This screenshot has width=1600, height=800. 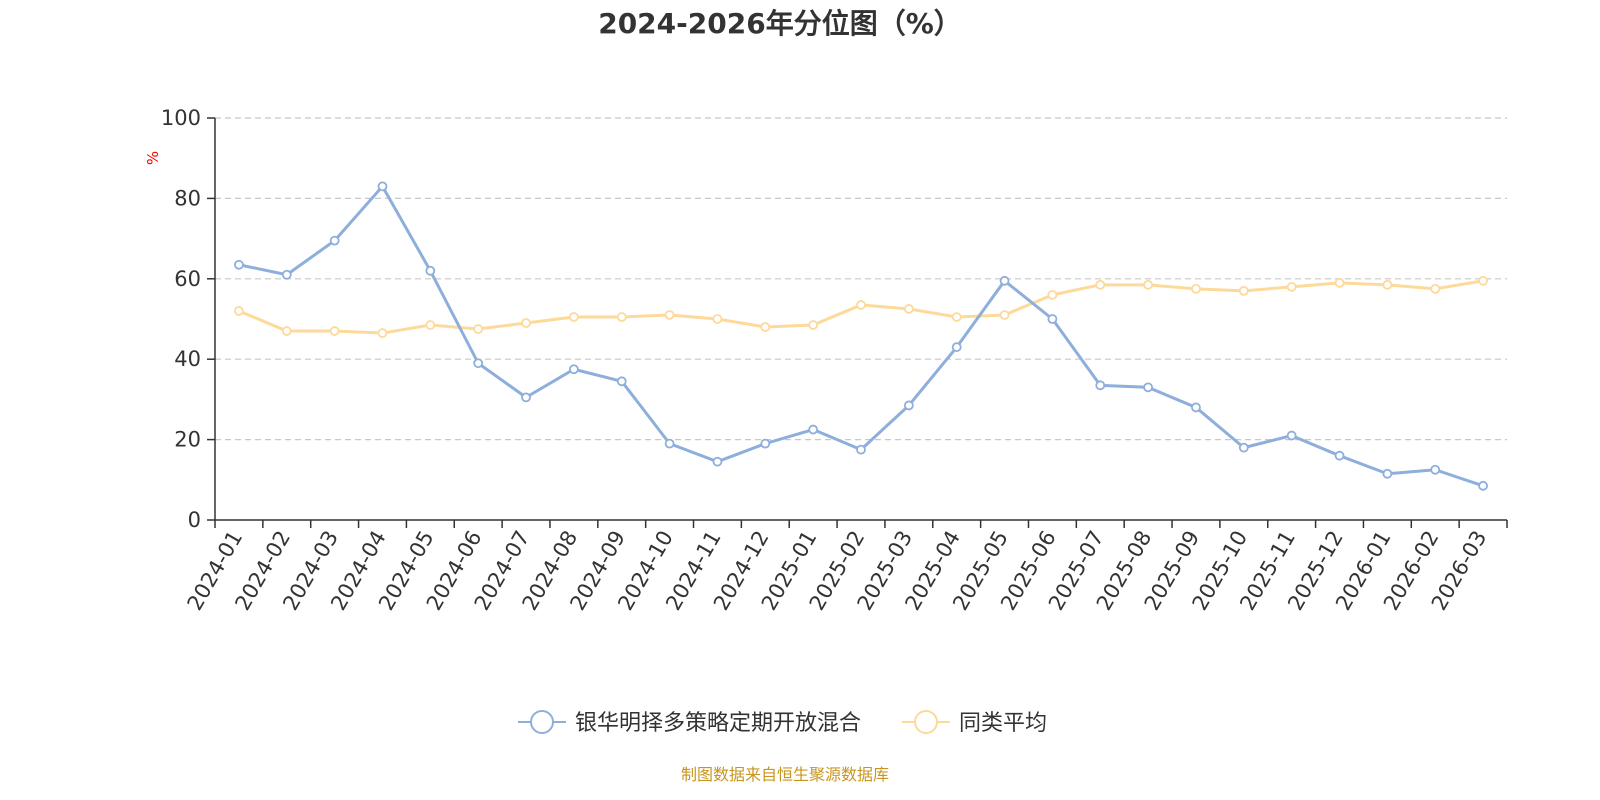 What do you see at coordinates (194, 520) in the screenshot?
I see `y-tick-label: 0` at bounding box center [194, 520].